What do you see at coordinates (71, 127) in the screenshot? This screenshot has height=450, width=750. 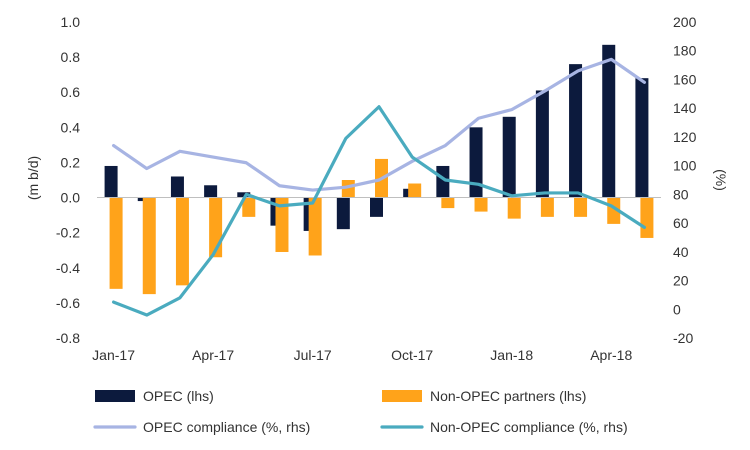 I see `left-tick-label: 0.4` at bounding box center [71, 127].